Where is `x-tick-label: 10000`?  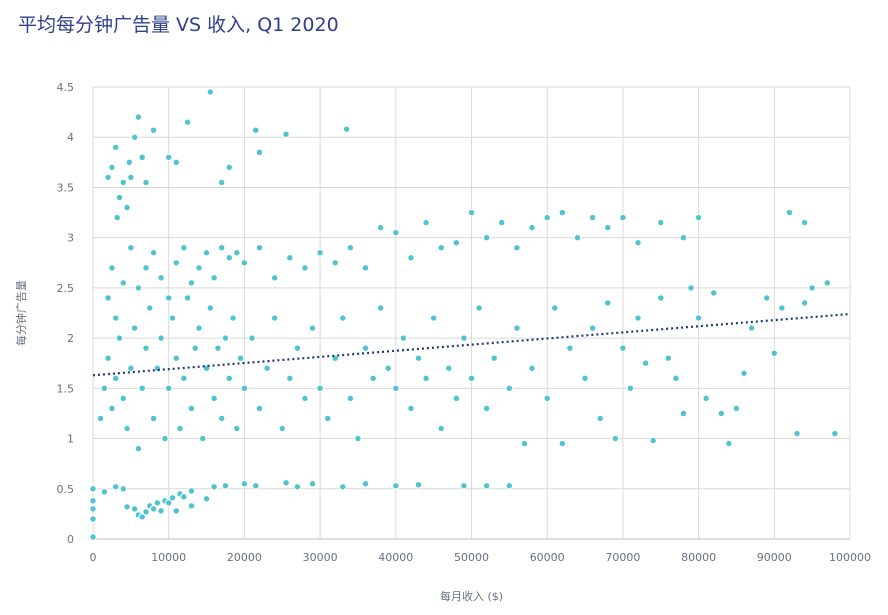
x-tick-label: 10000 is located at coordinates (168, 557).